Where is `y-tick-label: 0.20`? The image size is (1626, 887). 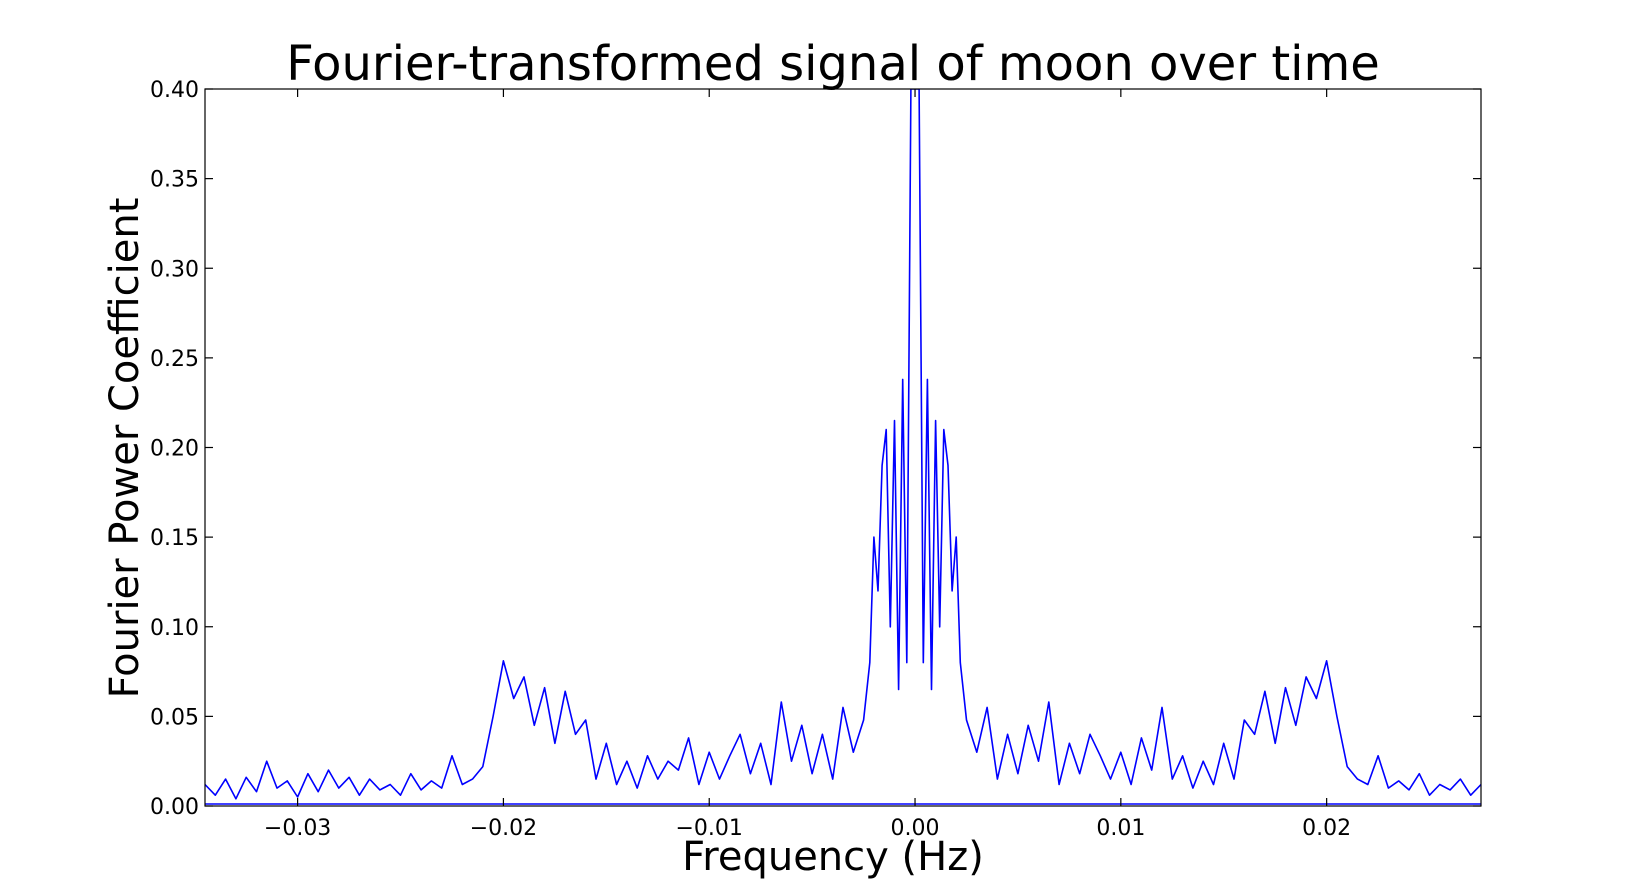 y-tick-label: 0.20 is located at coordinates (174, 449).